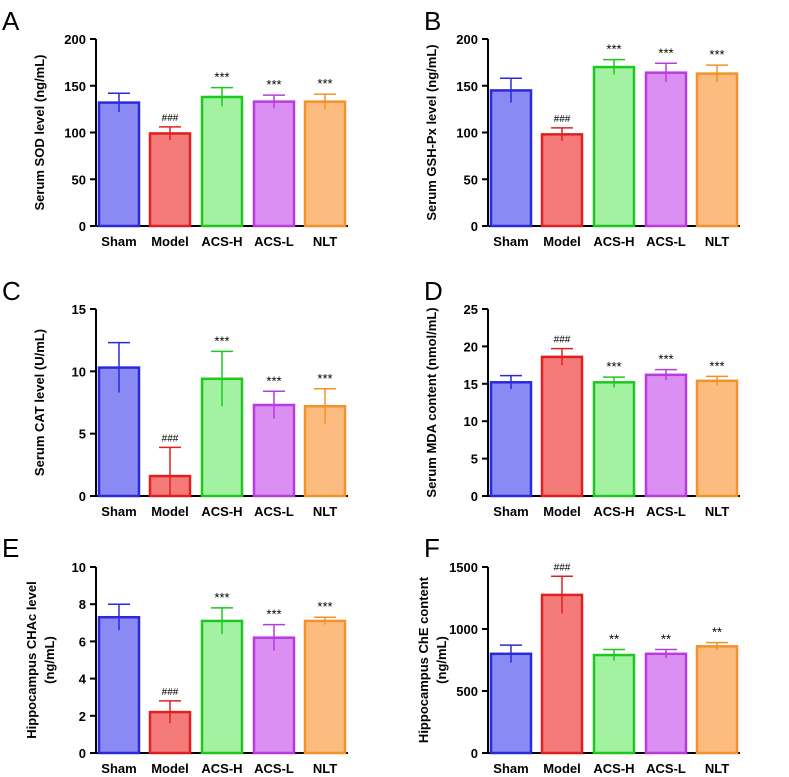 The width and height of the screenshot is (789, 777). Describe the element at coordinates (82, 641) in the screenshot. I see `y-tick-label: 6` at that location.